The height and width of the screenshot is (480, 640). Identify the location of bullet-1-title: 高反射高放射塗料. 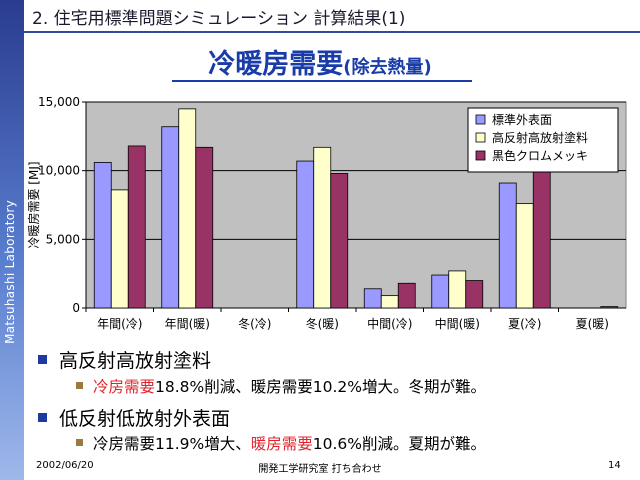
(135, 361).